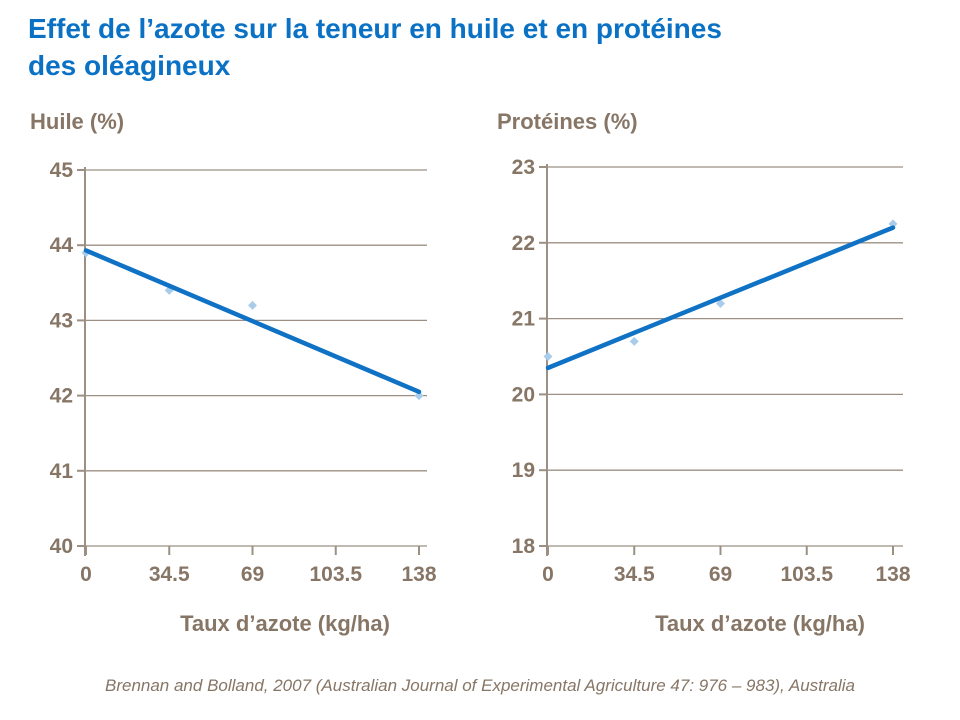 The image size is (960, 720). I want to click on y-tick-label: 41, so click(62, 471).